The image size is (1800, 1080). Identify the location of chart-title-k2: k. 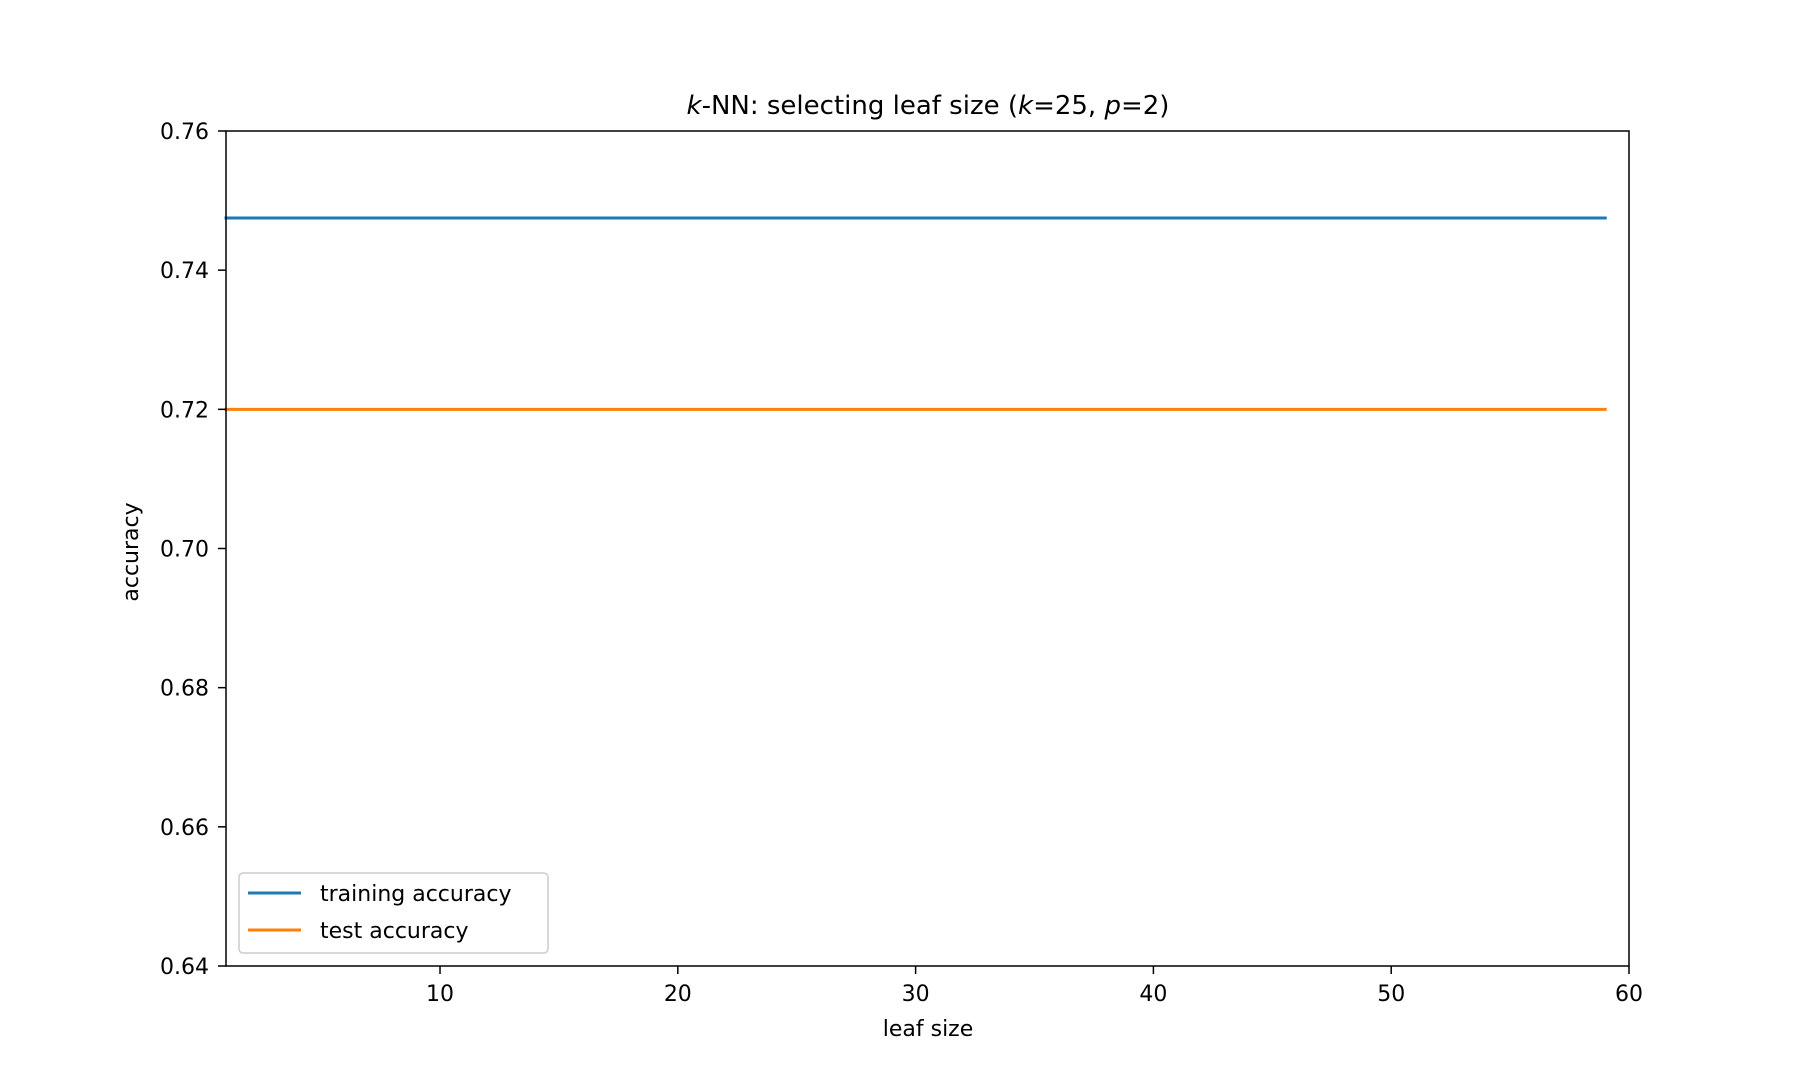
(1026, 106).